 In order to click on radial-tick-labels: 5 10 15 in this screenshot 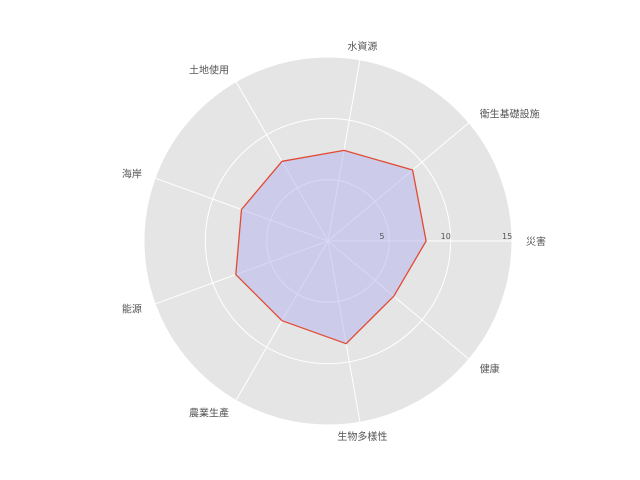, I will do `click(445, 236)`.